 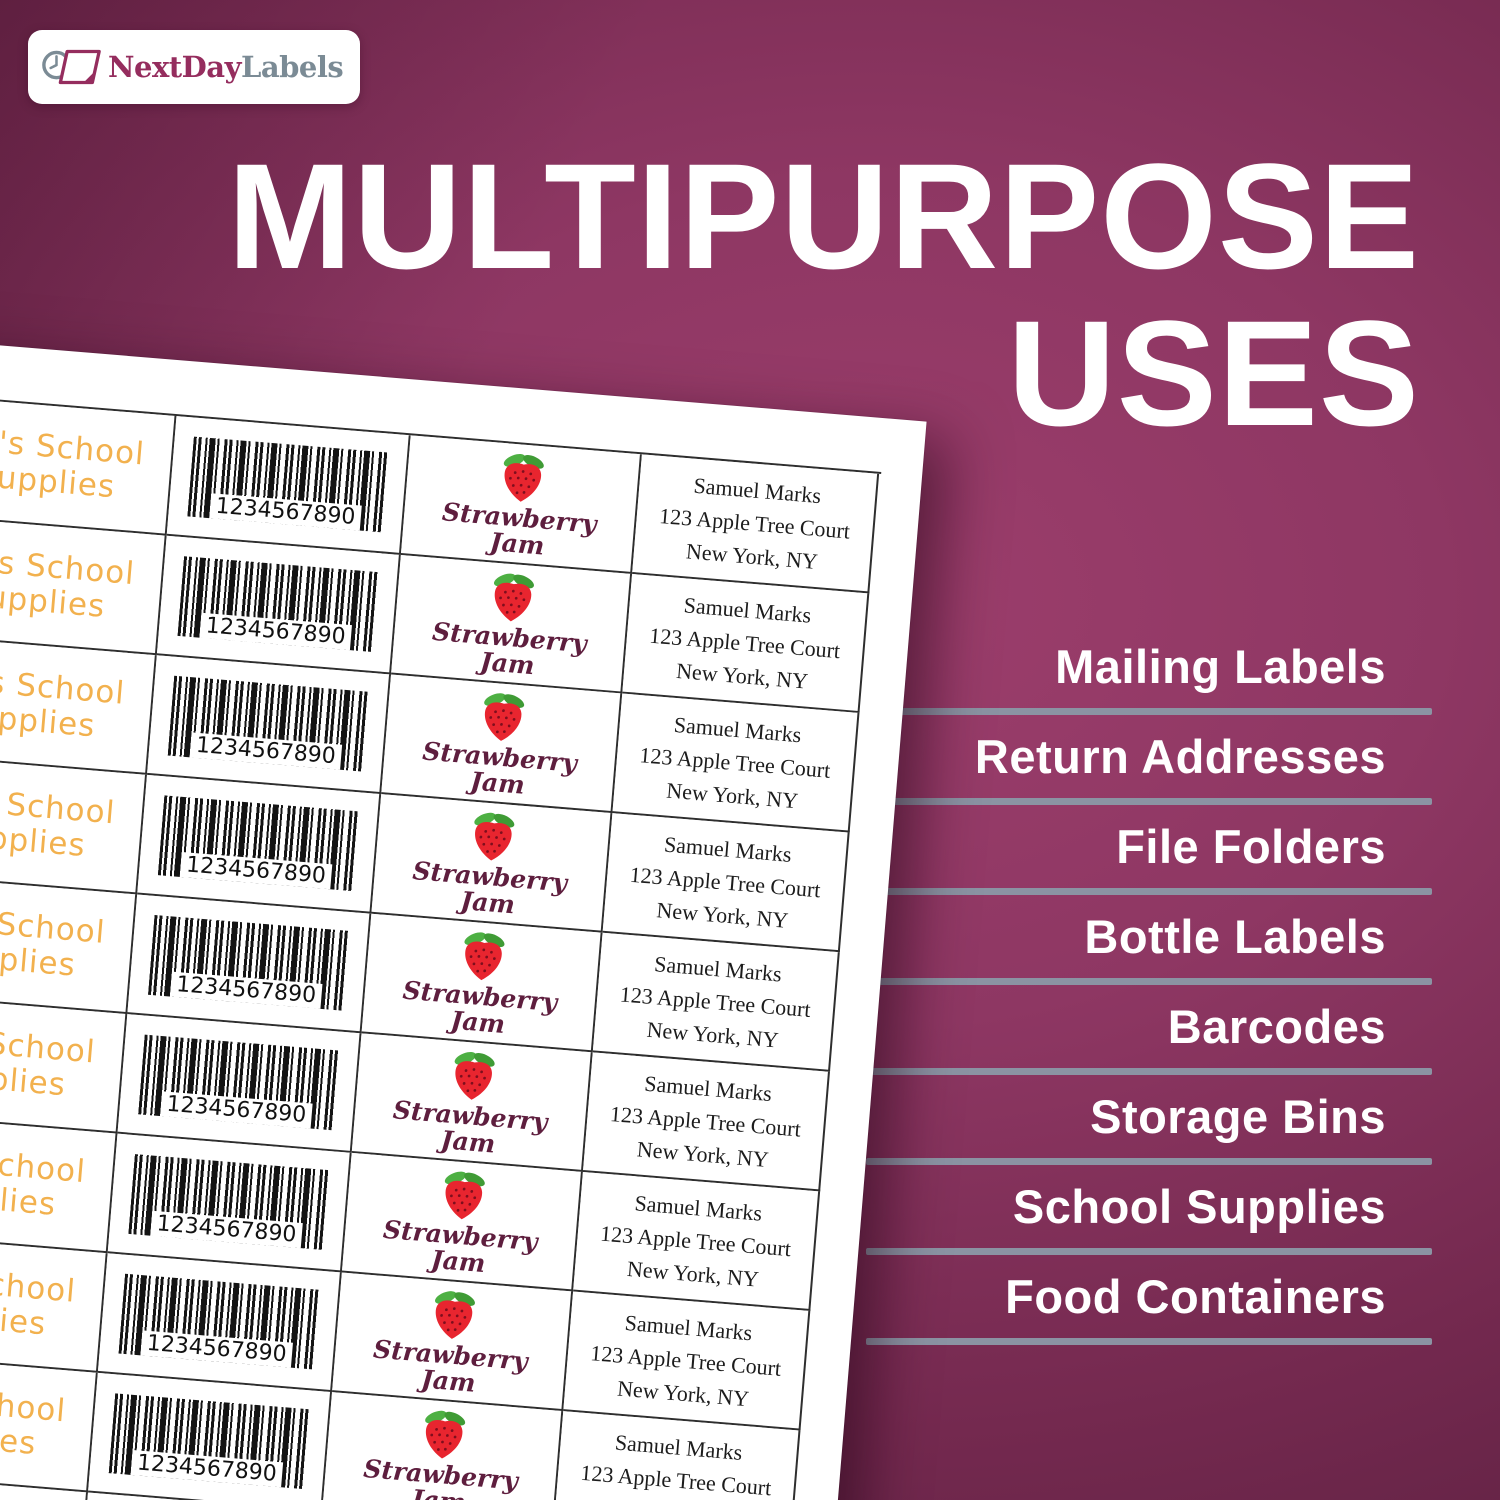 I want to click on use-row: School Supplies, so click(x=1149, y=1210).